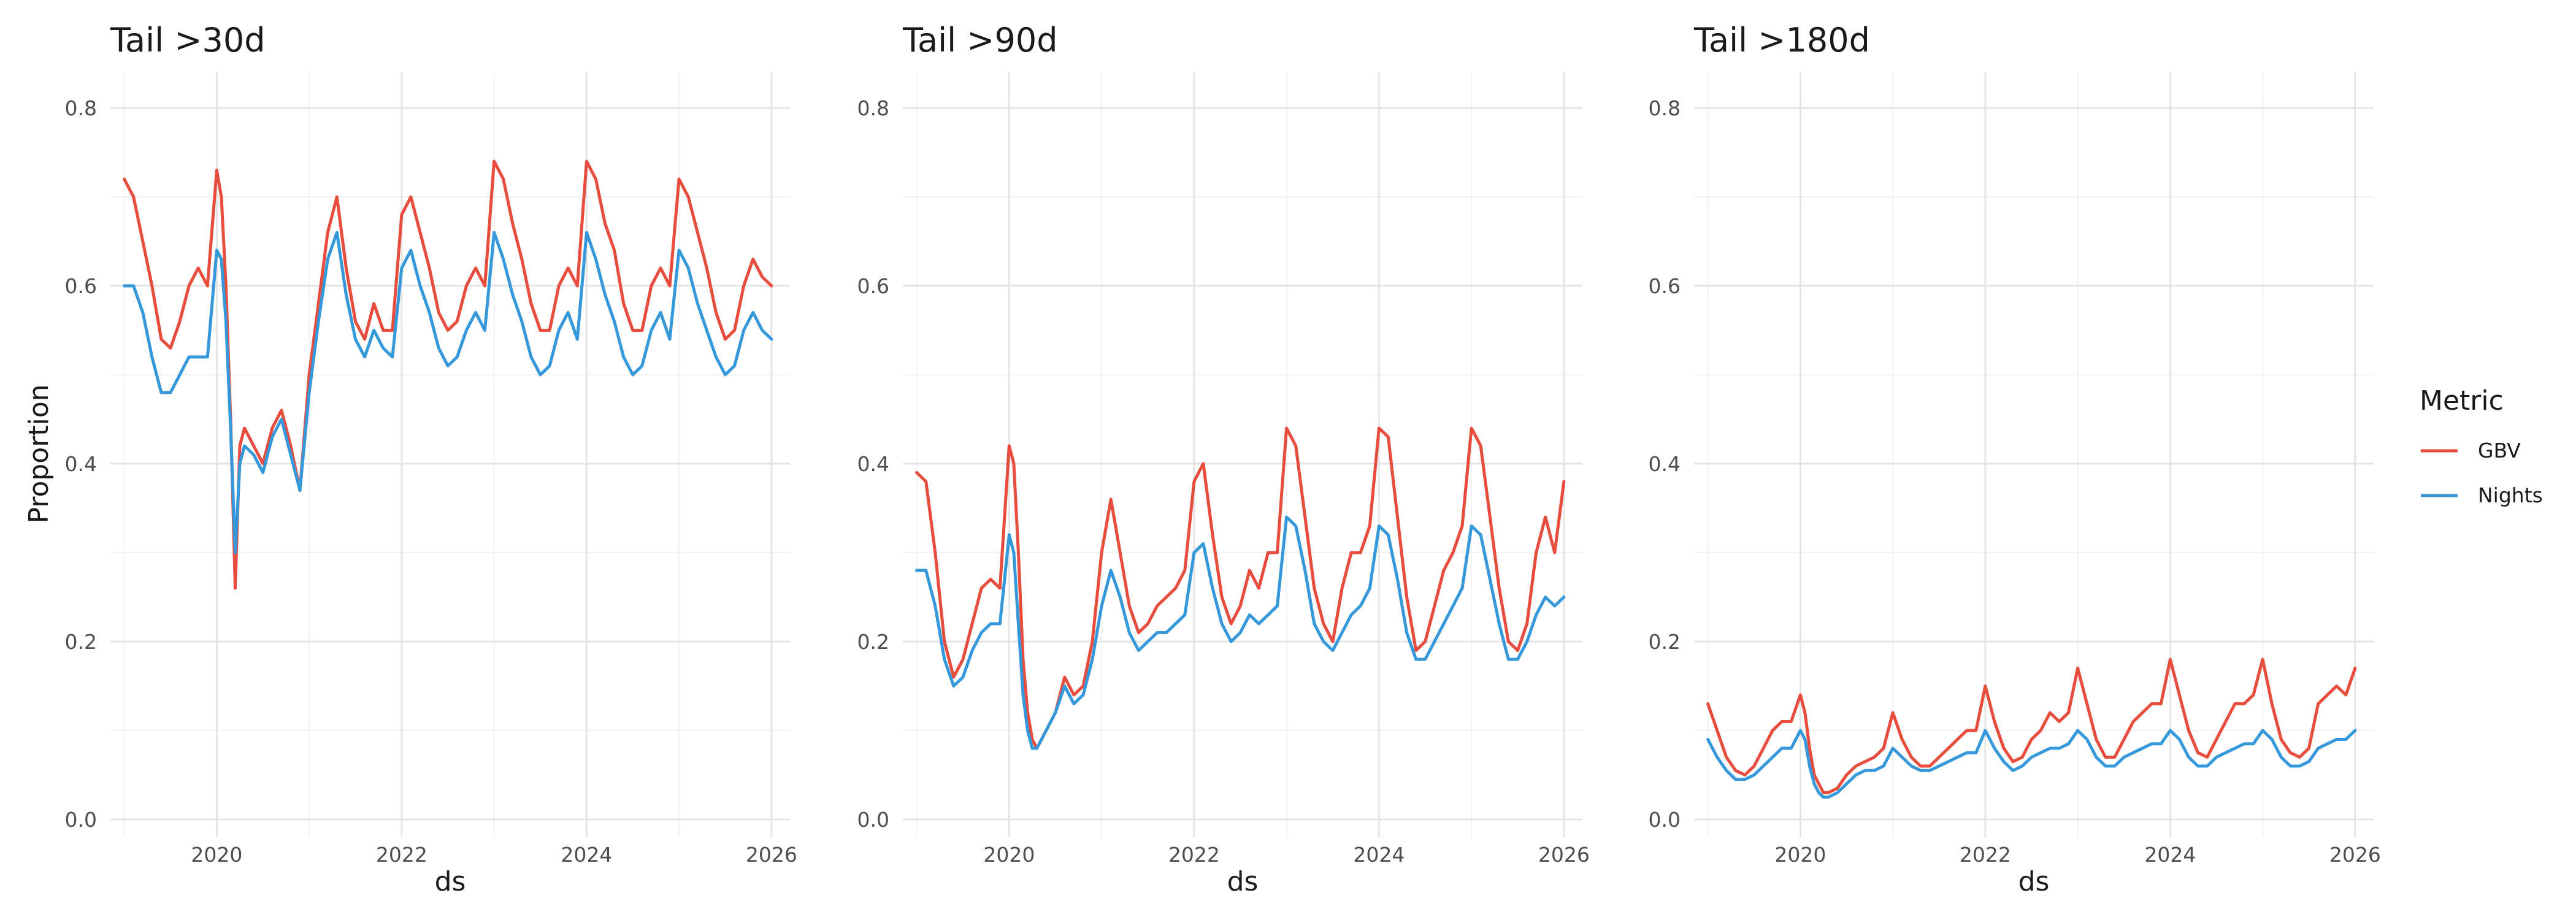 This screenshot has width=2576, height=920. What do you see at coordinates (188, 40) in the screenshot?
I see `panel-title: Tail >30d` at bounding box center [188, 40].